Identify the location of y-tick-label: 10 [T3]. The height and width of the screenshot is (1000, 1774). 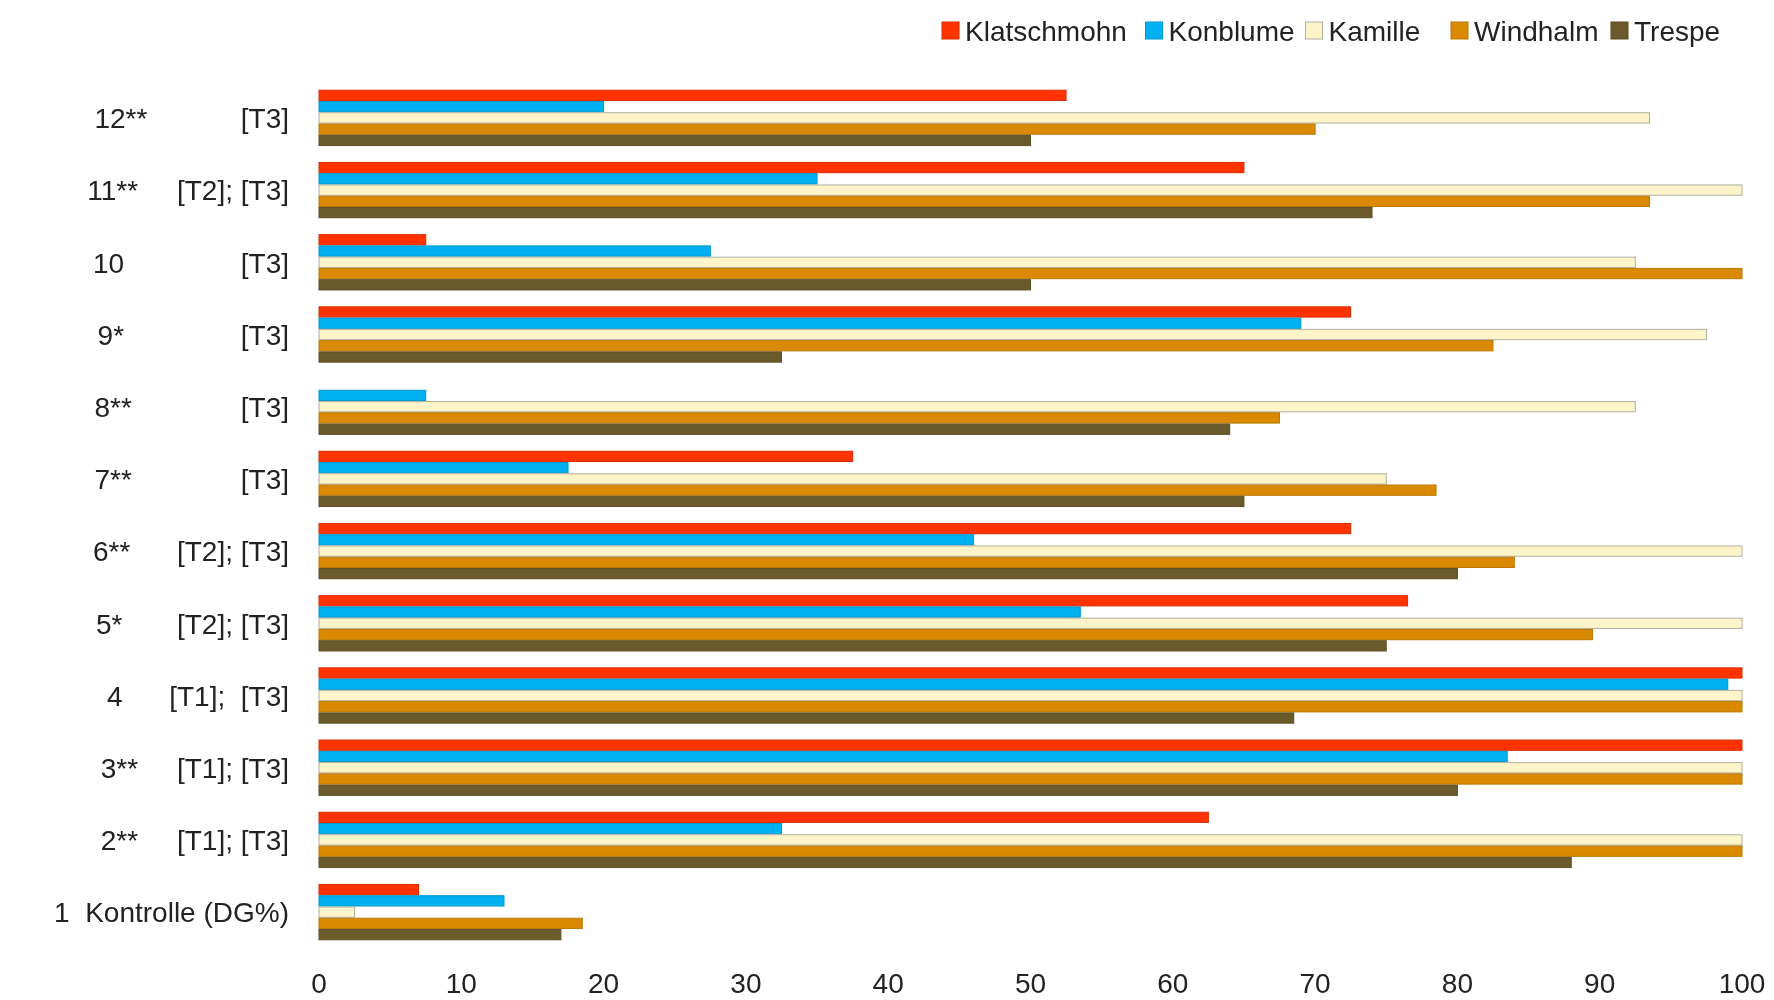
(190, 263).